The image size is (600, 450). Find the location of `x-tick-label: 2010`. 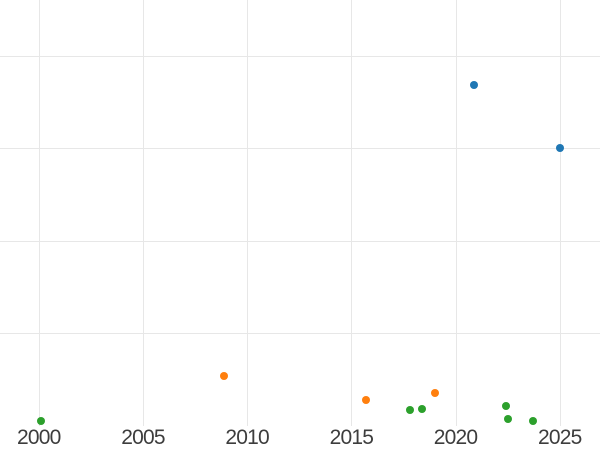

x-tick-label: 2010 is located at coordinates (247, 437).